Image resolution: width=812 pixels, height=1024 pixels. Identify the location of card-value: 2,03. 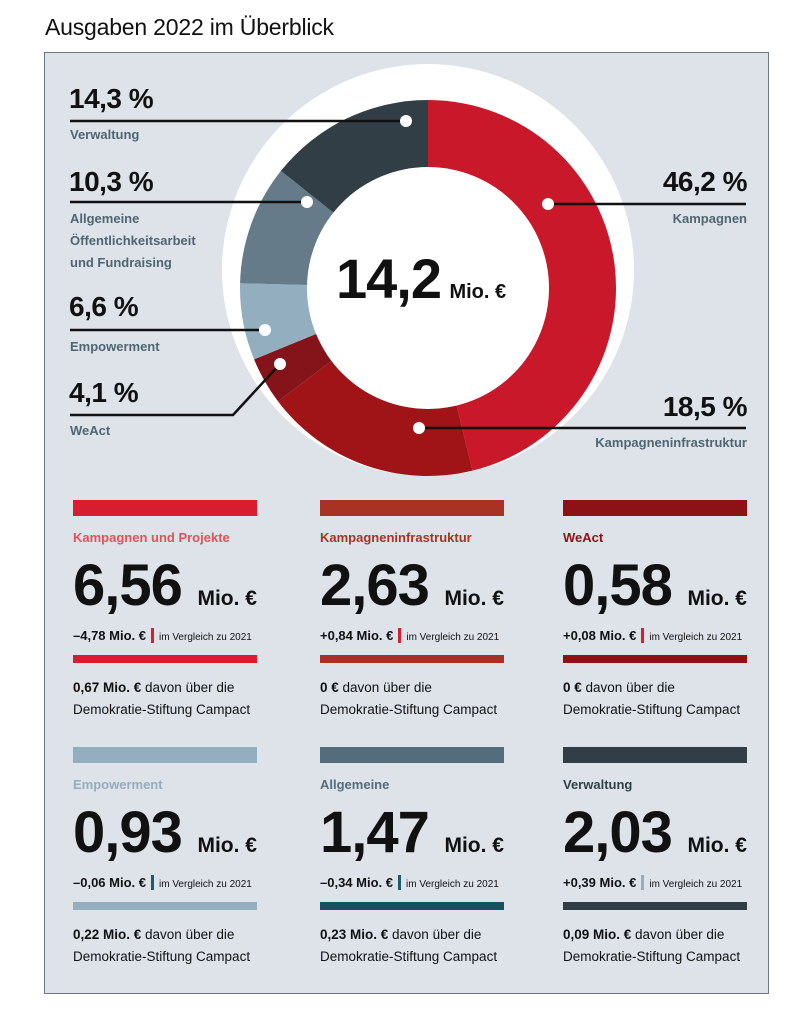
(618, 832).